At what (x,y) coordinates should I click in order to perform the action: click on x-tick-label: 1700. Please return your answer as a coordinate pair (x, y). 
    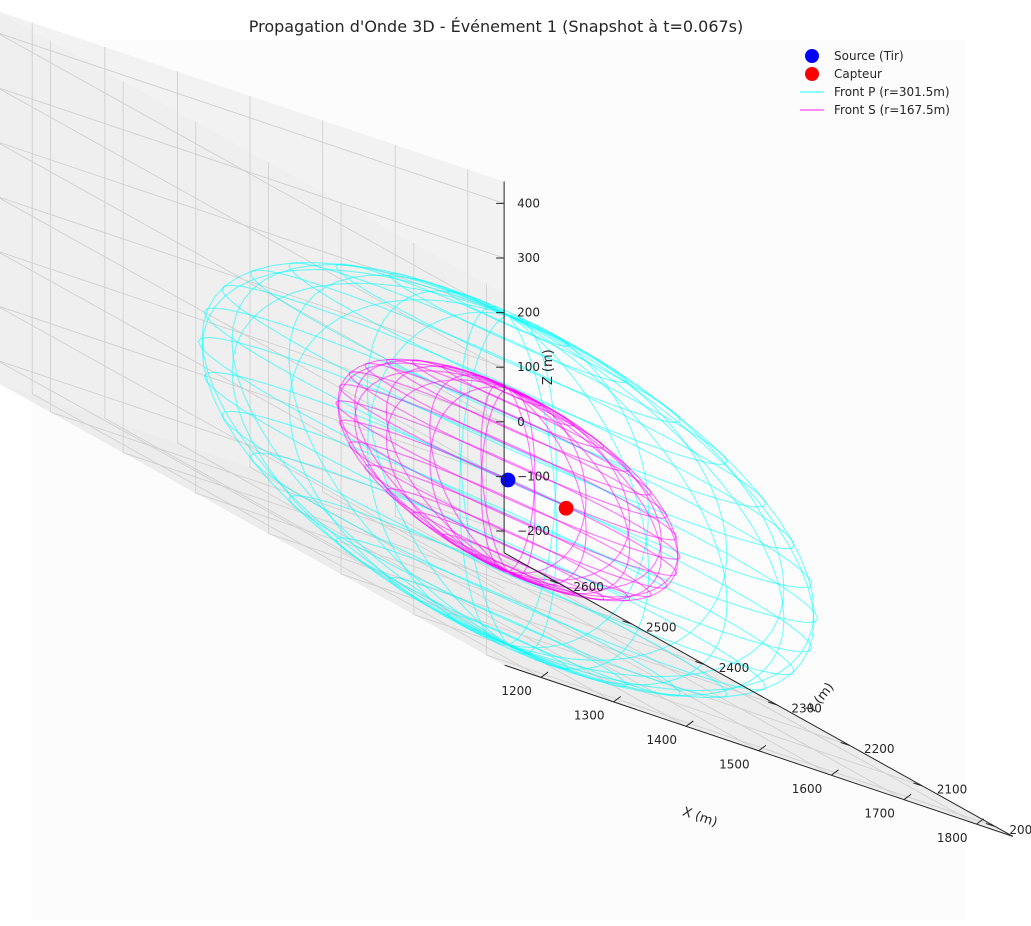
    Looking at the image, I should click on (879, 813).